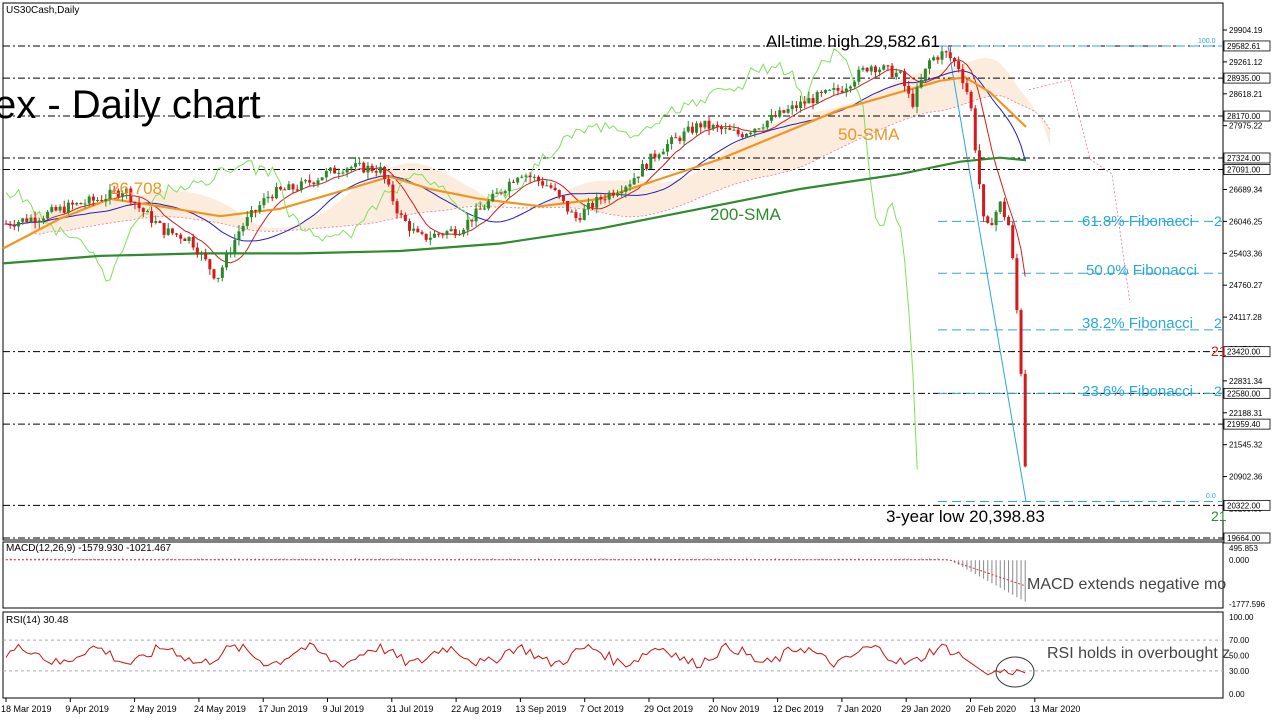  I want to click on y-tick-label: 20902.36, so click(1246, 477).